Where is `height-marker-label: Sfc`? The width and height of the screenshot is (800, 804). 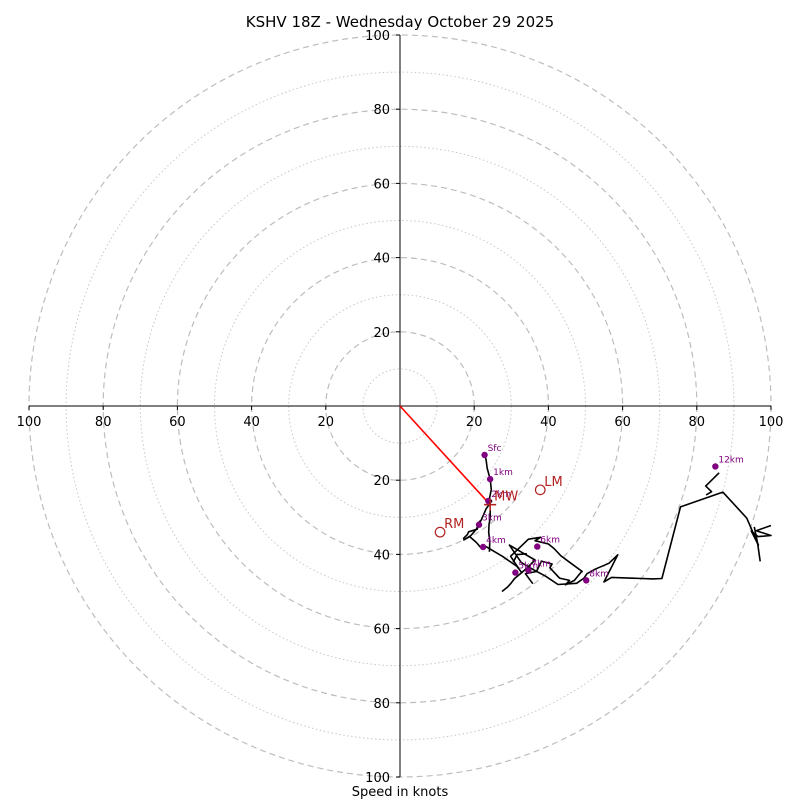 height-marker-label: Sfc is located at coordinates (495, 449).